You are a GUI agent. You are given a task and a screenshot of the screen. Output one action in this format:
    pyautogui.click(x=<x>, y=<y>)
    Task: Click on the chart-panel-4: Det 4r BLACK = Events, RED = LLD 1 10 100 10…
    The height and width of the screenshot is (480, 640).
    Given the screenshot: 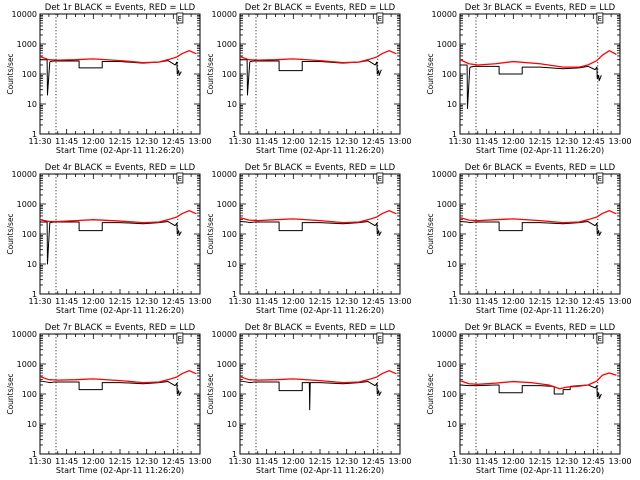 What is the action you would take?
    pyautogui.click(x=109, y=239)
    